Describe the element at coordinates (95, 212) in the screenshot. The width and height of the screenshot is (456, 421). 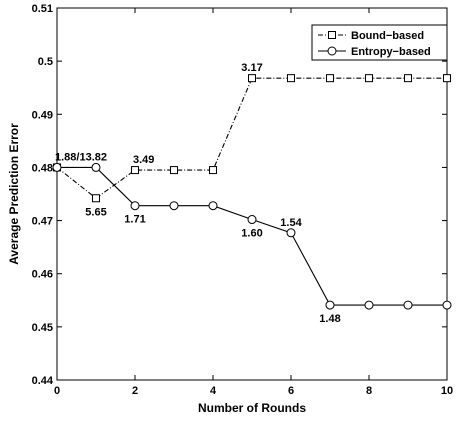
I see `data-label: 5.65` at that location.